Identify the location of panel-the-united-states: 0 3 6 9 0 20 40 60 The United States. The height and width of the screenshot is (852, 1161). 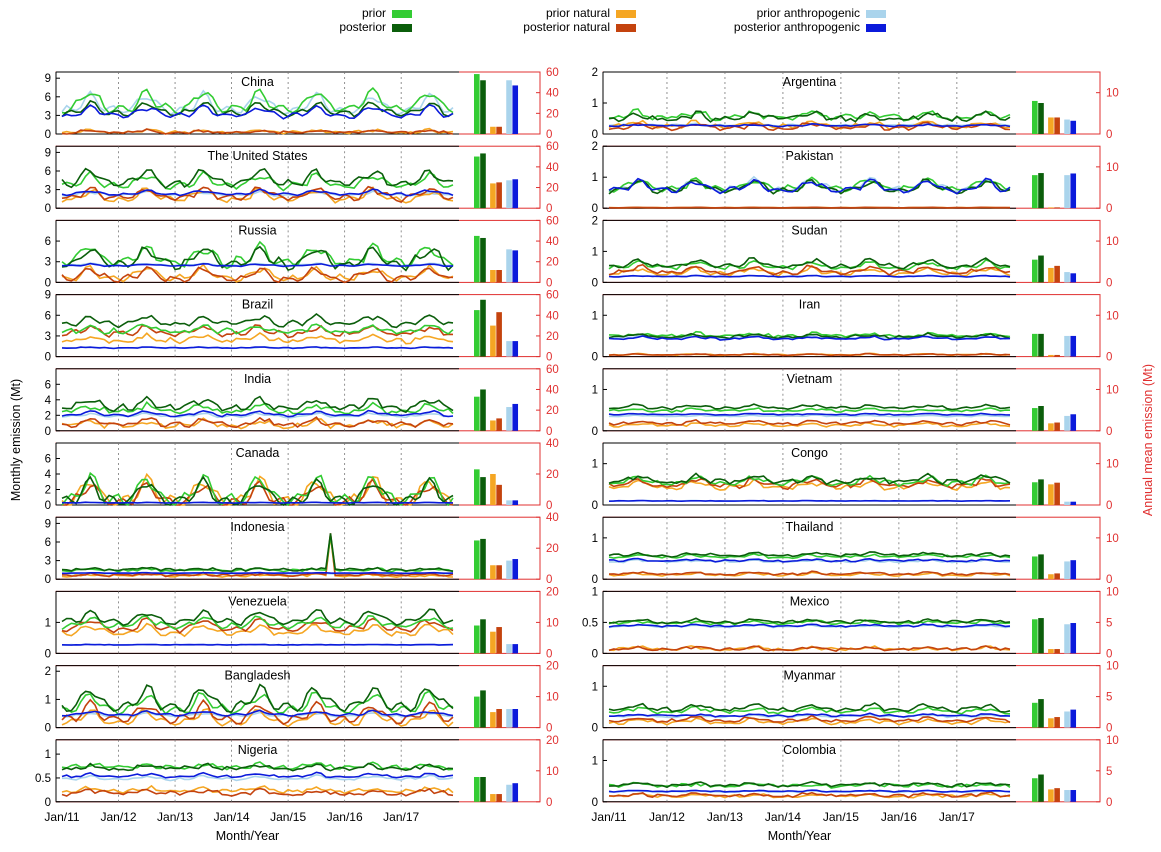
(302, 178).